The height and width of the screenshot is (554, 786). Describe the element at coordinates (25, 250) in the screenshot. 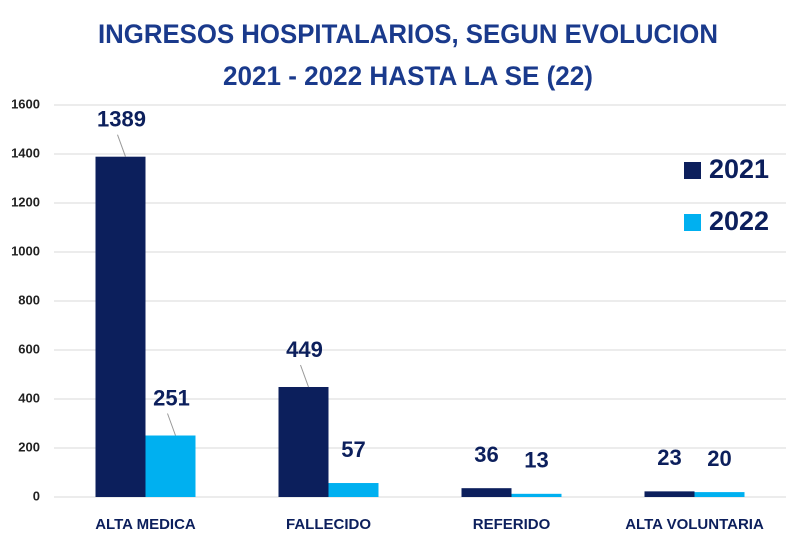

I see `y-tick-label: 1000` at that location.